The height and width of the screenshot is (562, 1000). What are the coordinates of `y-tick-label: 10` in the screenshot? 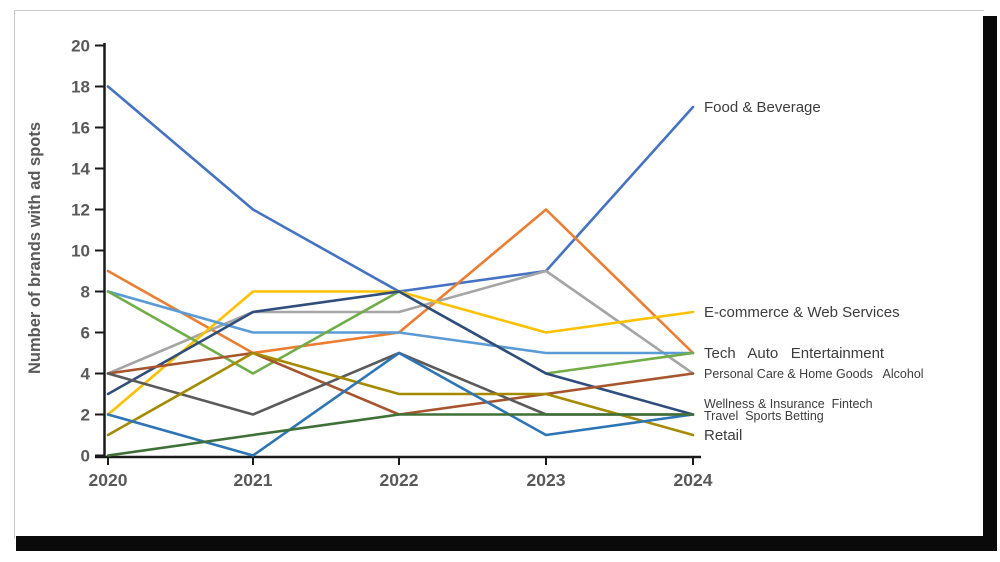 It's located at (80, 251).